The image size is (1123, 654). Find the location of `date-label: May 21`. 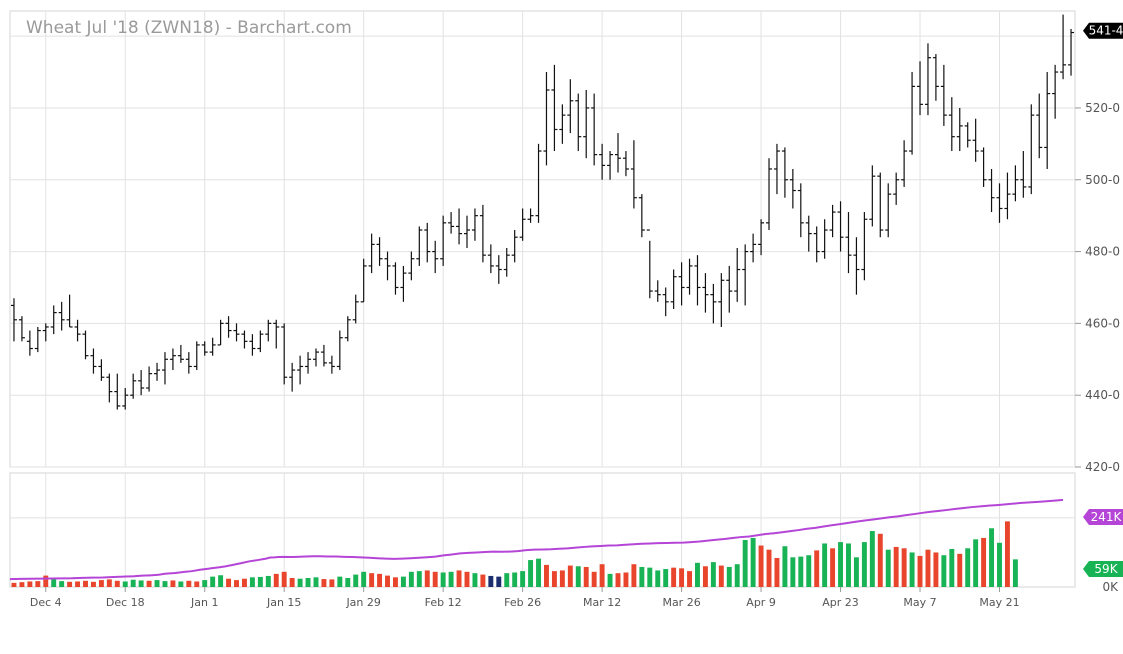

date-label: May 21 is located at coordinates (999, 602).